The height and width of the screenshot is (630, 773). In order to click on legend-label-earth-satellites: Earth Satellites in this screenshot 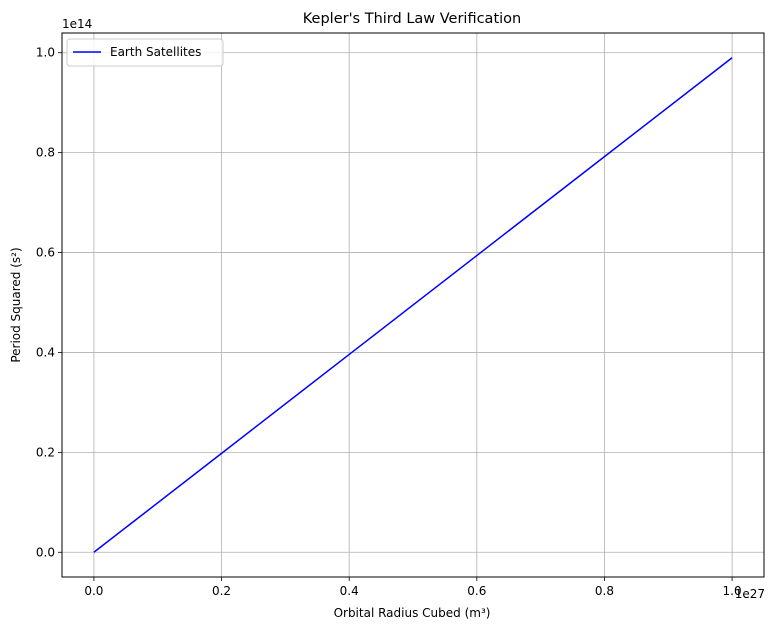, I will do `click(155, 52)`.